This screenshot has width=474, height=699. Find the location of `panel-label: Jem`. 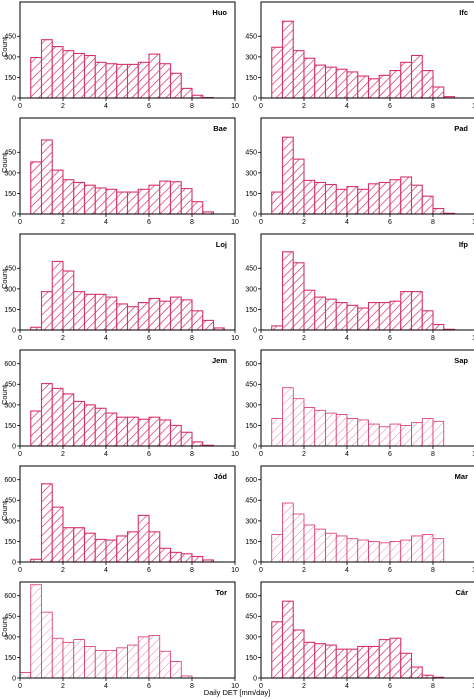

panel-label: Jem is located at coordinates (219, 360).